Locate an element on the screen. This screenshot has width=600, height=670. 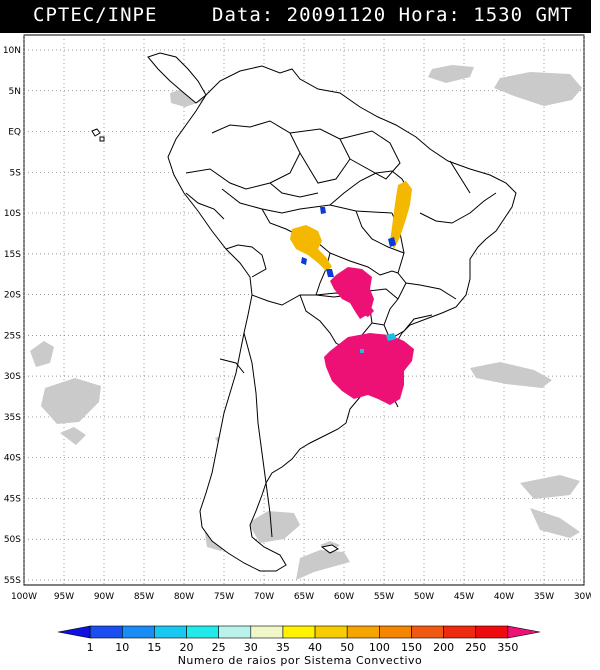
latitude-label: 10S is located at coordinates (12, 214).